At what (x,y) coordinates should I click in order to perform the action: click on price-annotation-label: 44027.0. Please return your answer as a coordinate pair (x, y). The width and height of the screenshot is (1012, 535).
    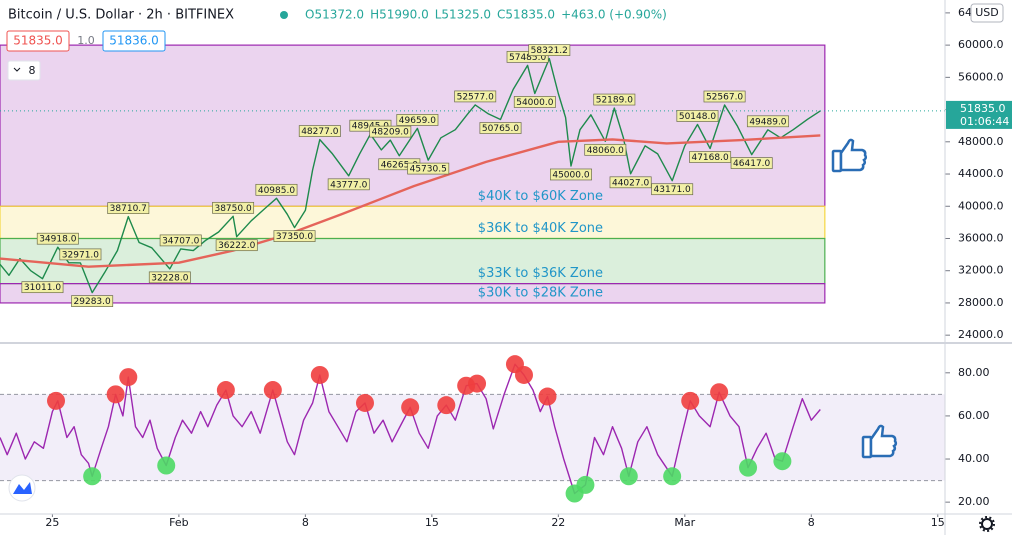
    Looking at the image, I should click on (630, 183).